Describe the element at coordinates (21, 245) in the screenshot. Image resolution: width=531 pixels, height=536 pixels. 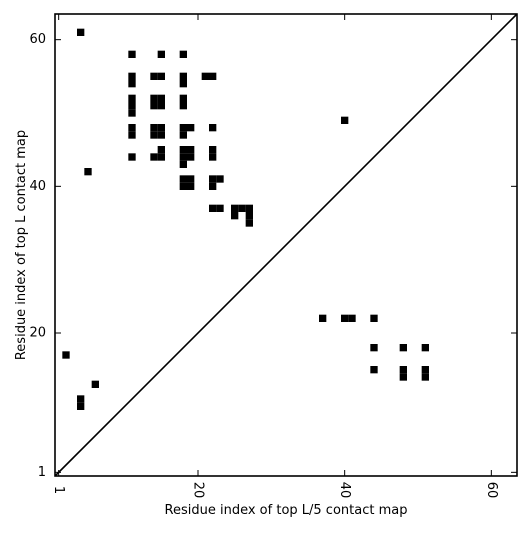
I see `y-axis-label: Residue index of top L contact map` at that location.